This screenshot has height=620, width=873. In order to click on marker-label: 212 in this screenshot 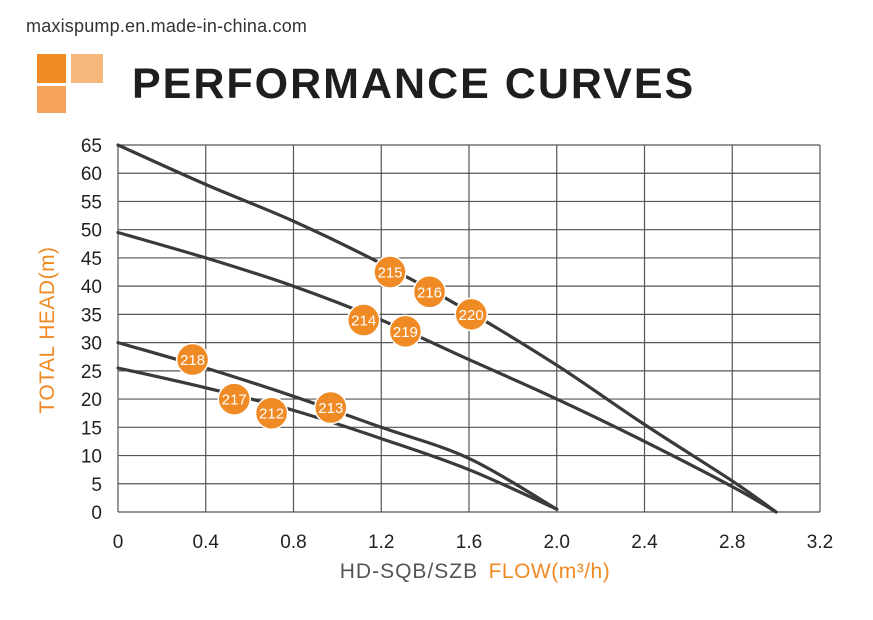, I will do `click(271, 414)`.